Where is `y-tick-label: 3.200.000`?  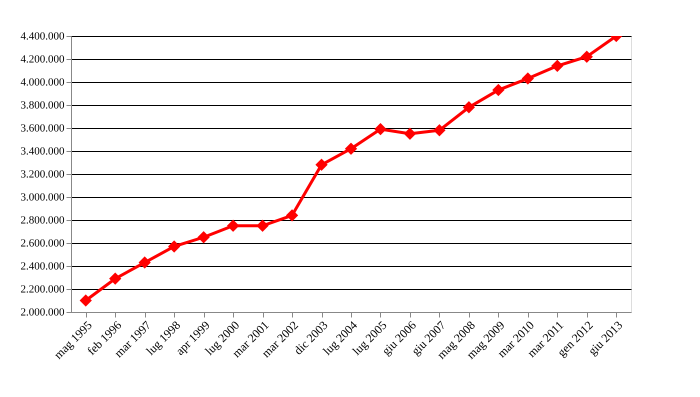
y-tick-label: 3.200.000 is located at coordinates (42, 174).